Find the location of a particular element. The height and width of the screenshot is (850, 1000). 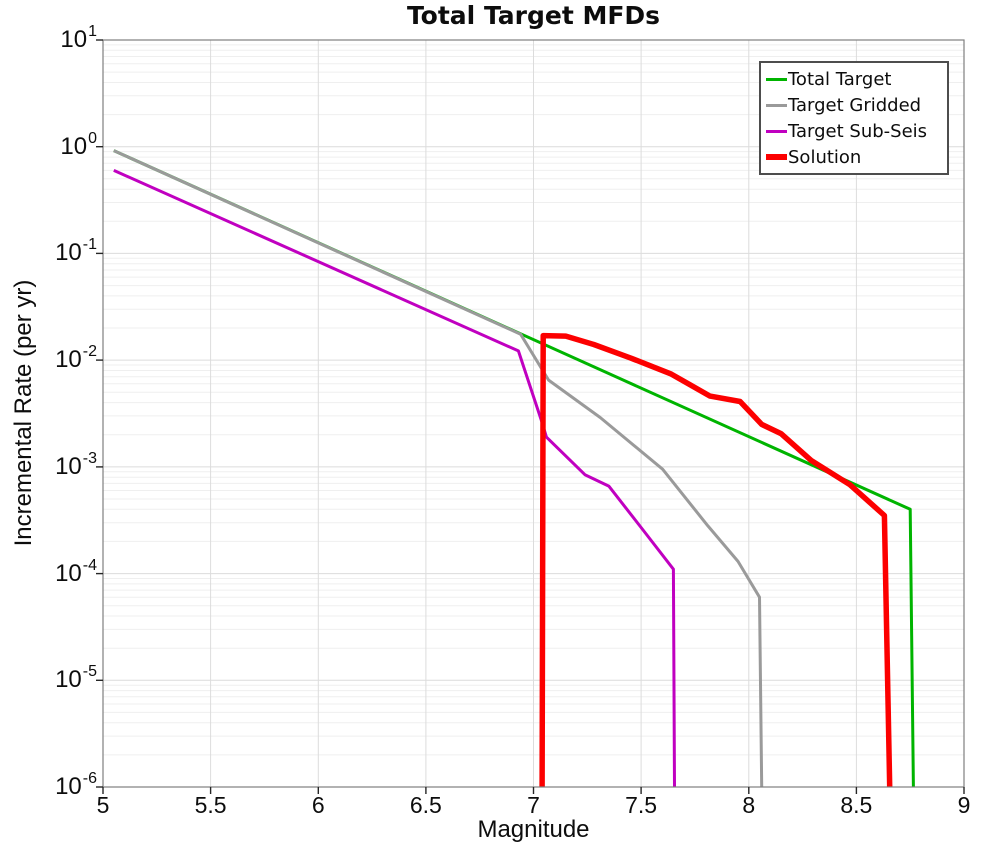

legend-item-label: Target Gridded is located at coordinates (855, 105).